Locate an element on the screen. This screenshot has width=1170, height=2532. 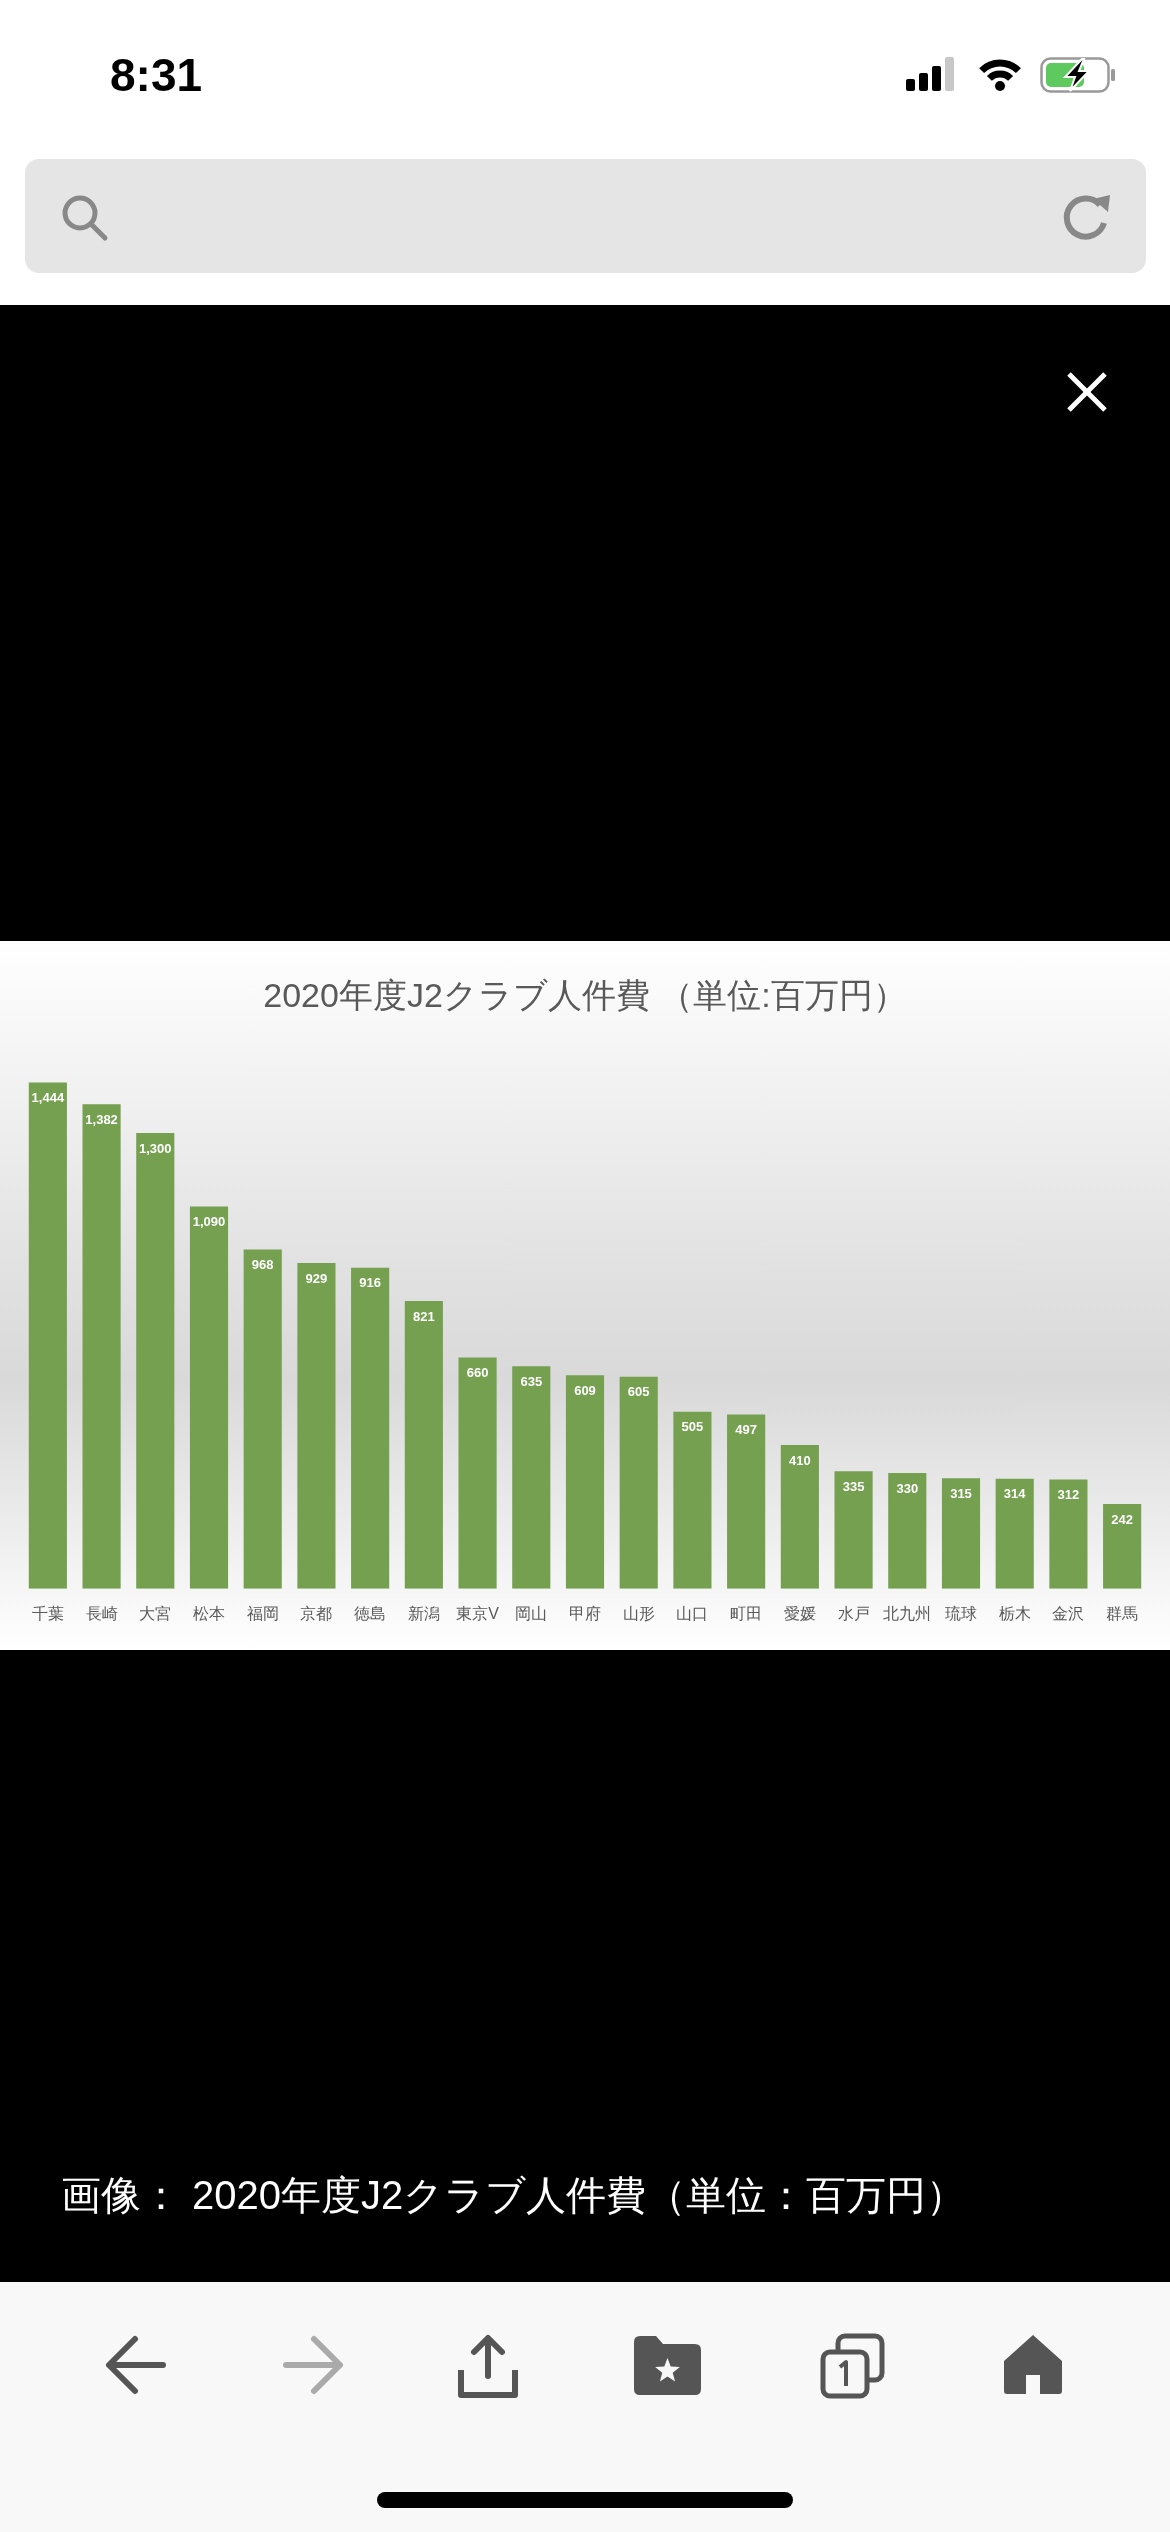
data-label: 968 is located at coordinates (262, 1264).